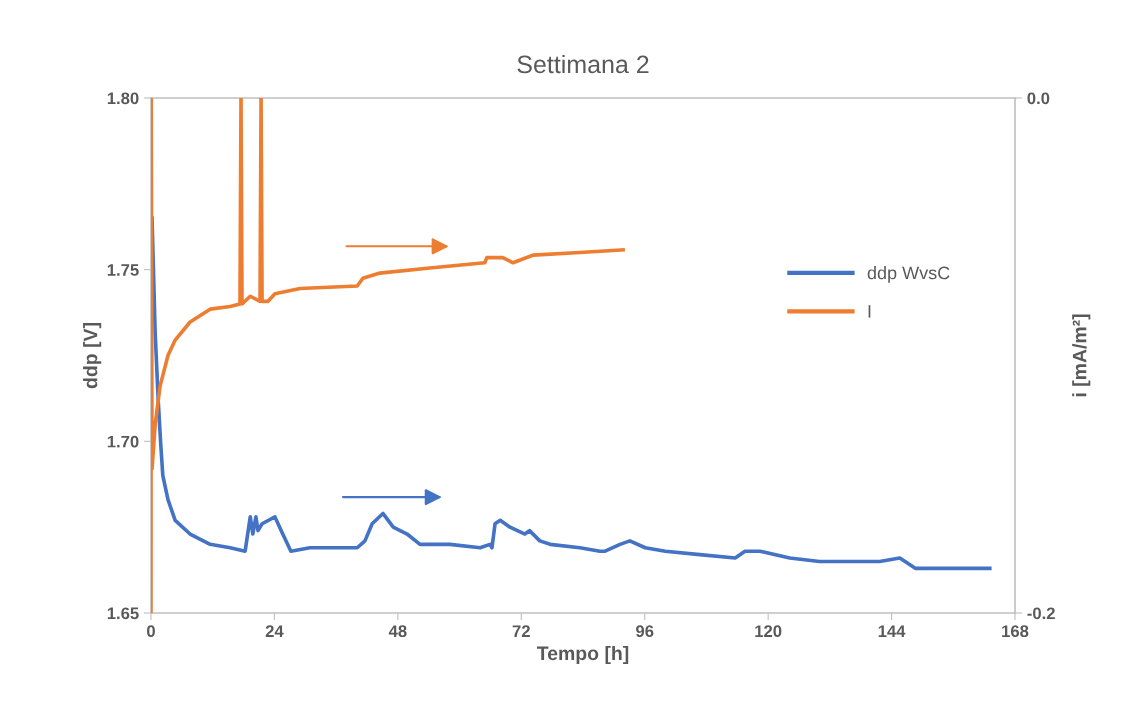  What do you see at coordinates (583, 64) in the screenshot?
I see `chart-title: Settimana 2` at bounding box center [583, 64].